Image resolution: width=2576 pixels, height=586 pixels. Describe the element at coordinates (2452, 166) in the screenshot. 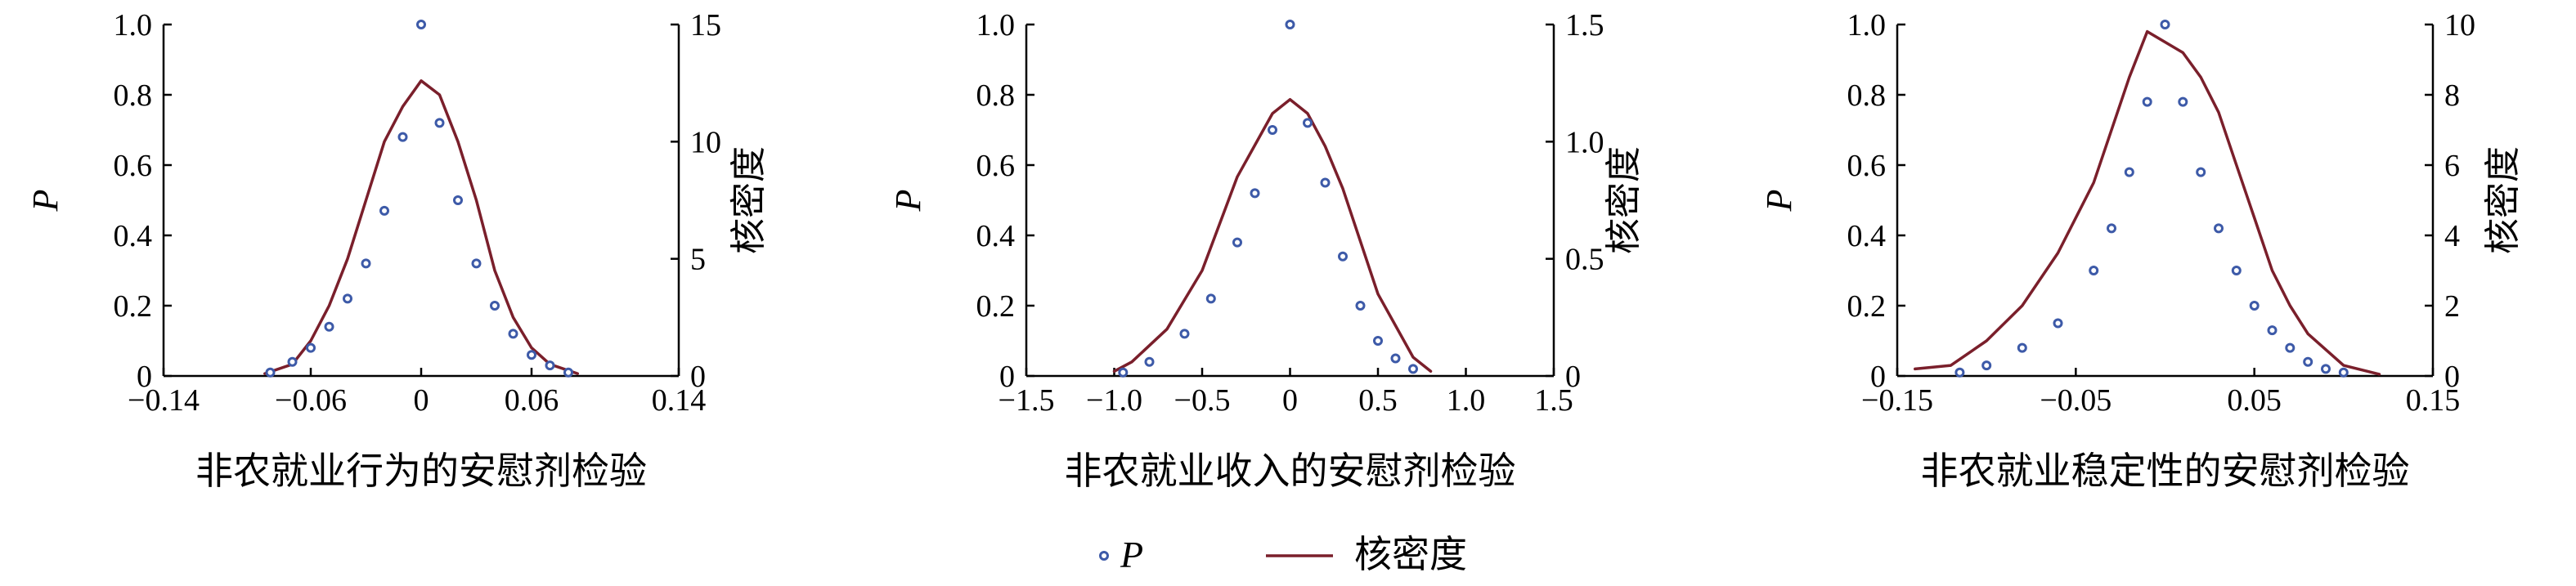

I see `y-right-tick-label: 6` at that location.